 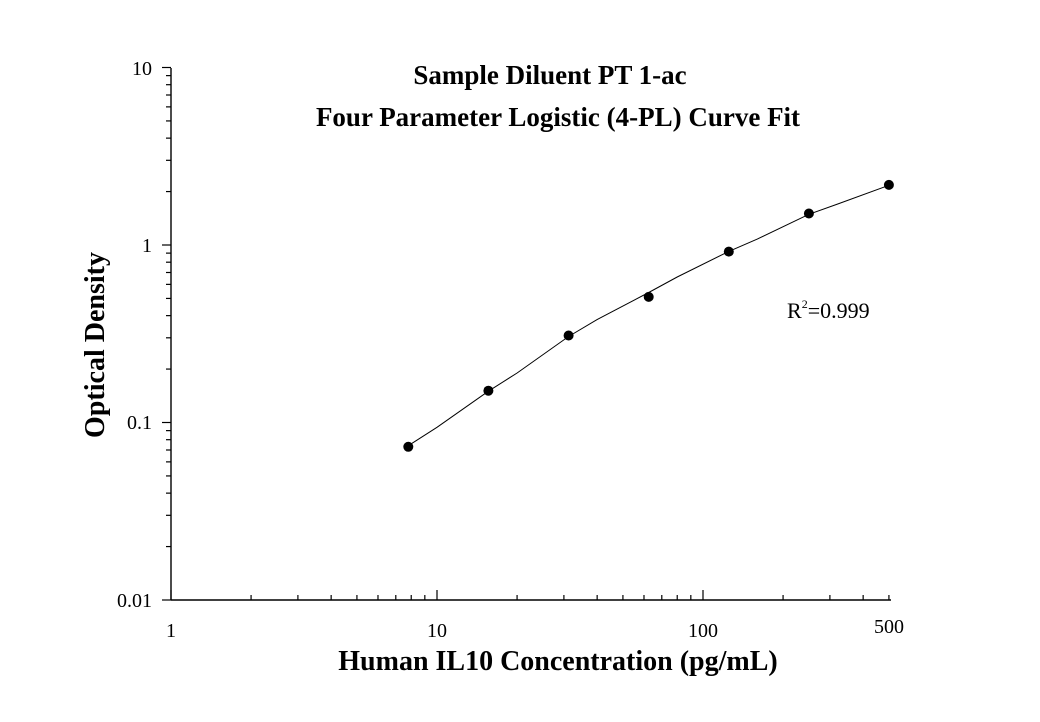 What do you see at coordinates (839, 310) in the screenshot?
I see `r-squared-value: =0.999` at bounding box center [839, 310].